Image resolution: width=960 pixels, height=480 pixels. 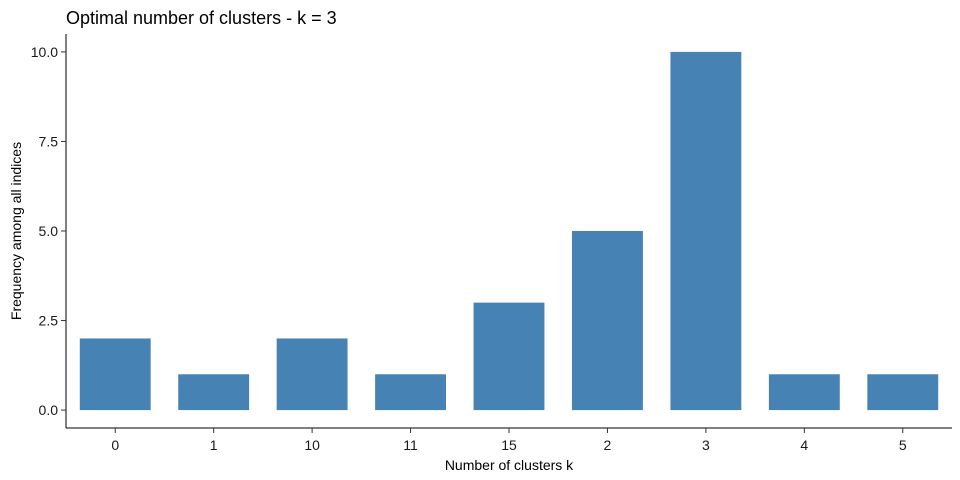 What do you see at coordinates (608, 445) in the screenshot?
I see `x-tick-label: 2` at bounding box center [608, 445].